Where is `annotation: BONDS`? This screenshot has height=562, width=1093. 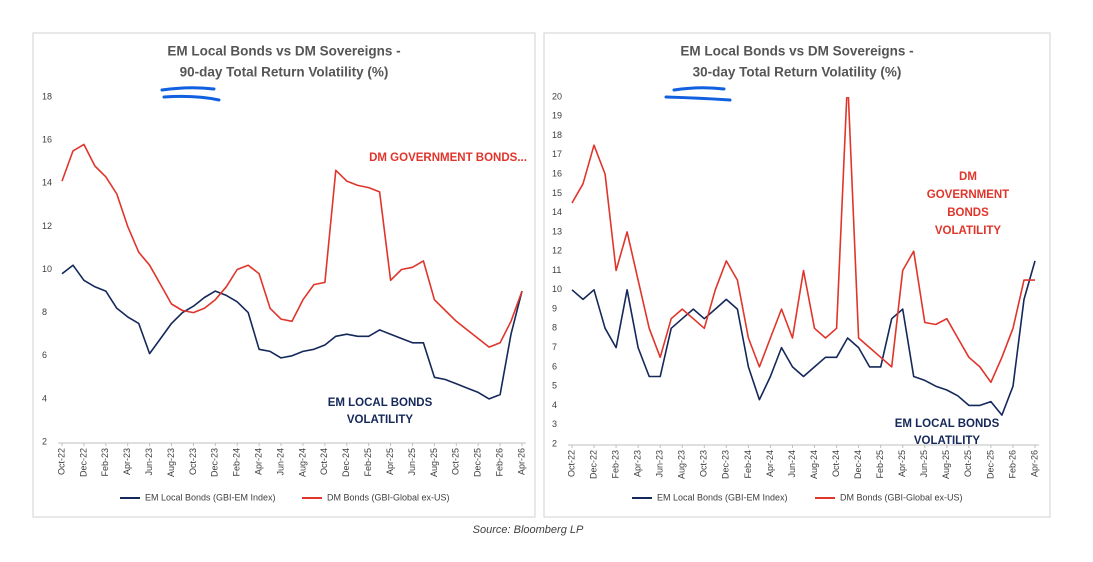
annotation: BONDS is located at coordinates (968, 213).